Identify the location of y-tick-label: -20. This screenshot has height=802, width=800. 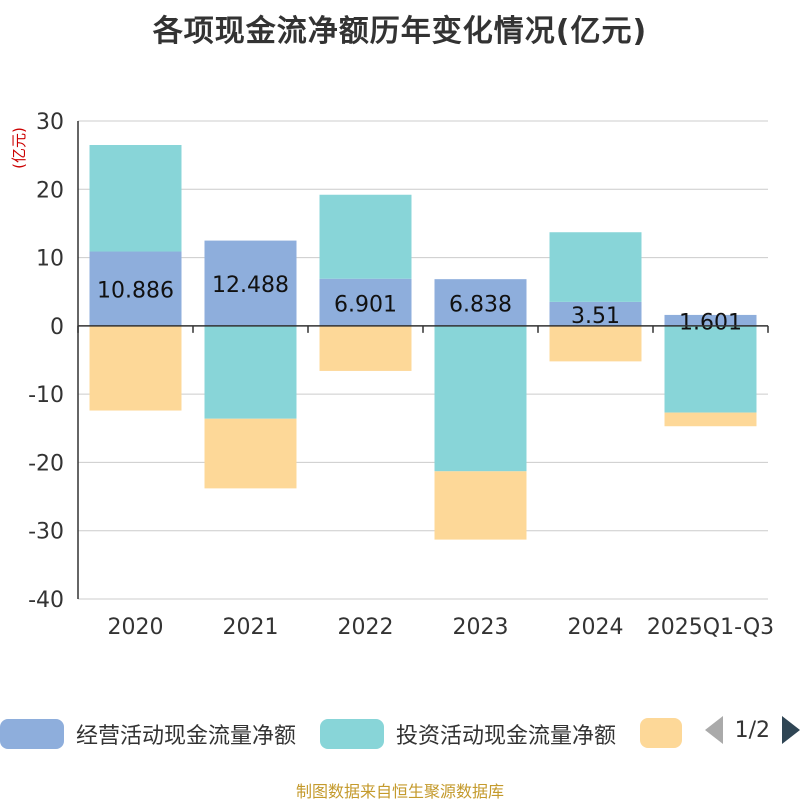
(46, 463).